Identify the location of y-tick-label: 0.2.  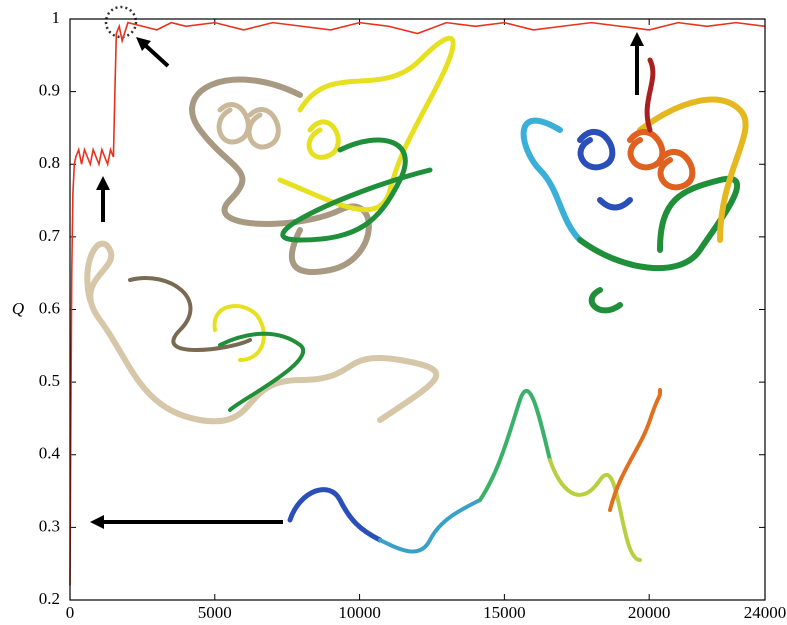
(49, 598).